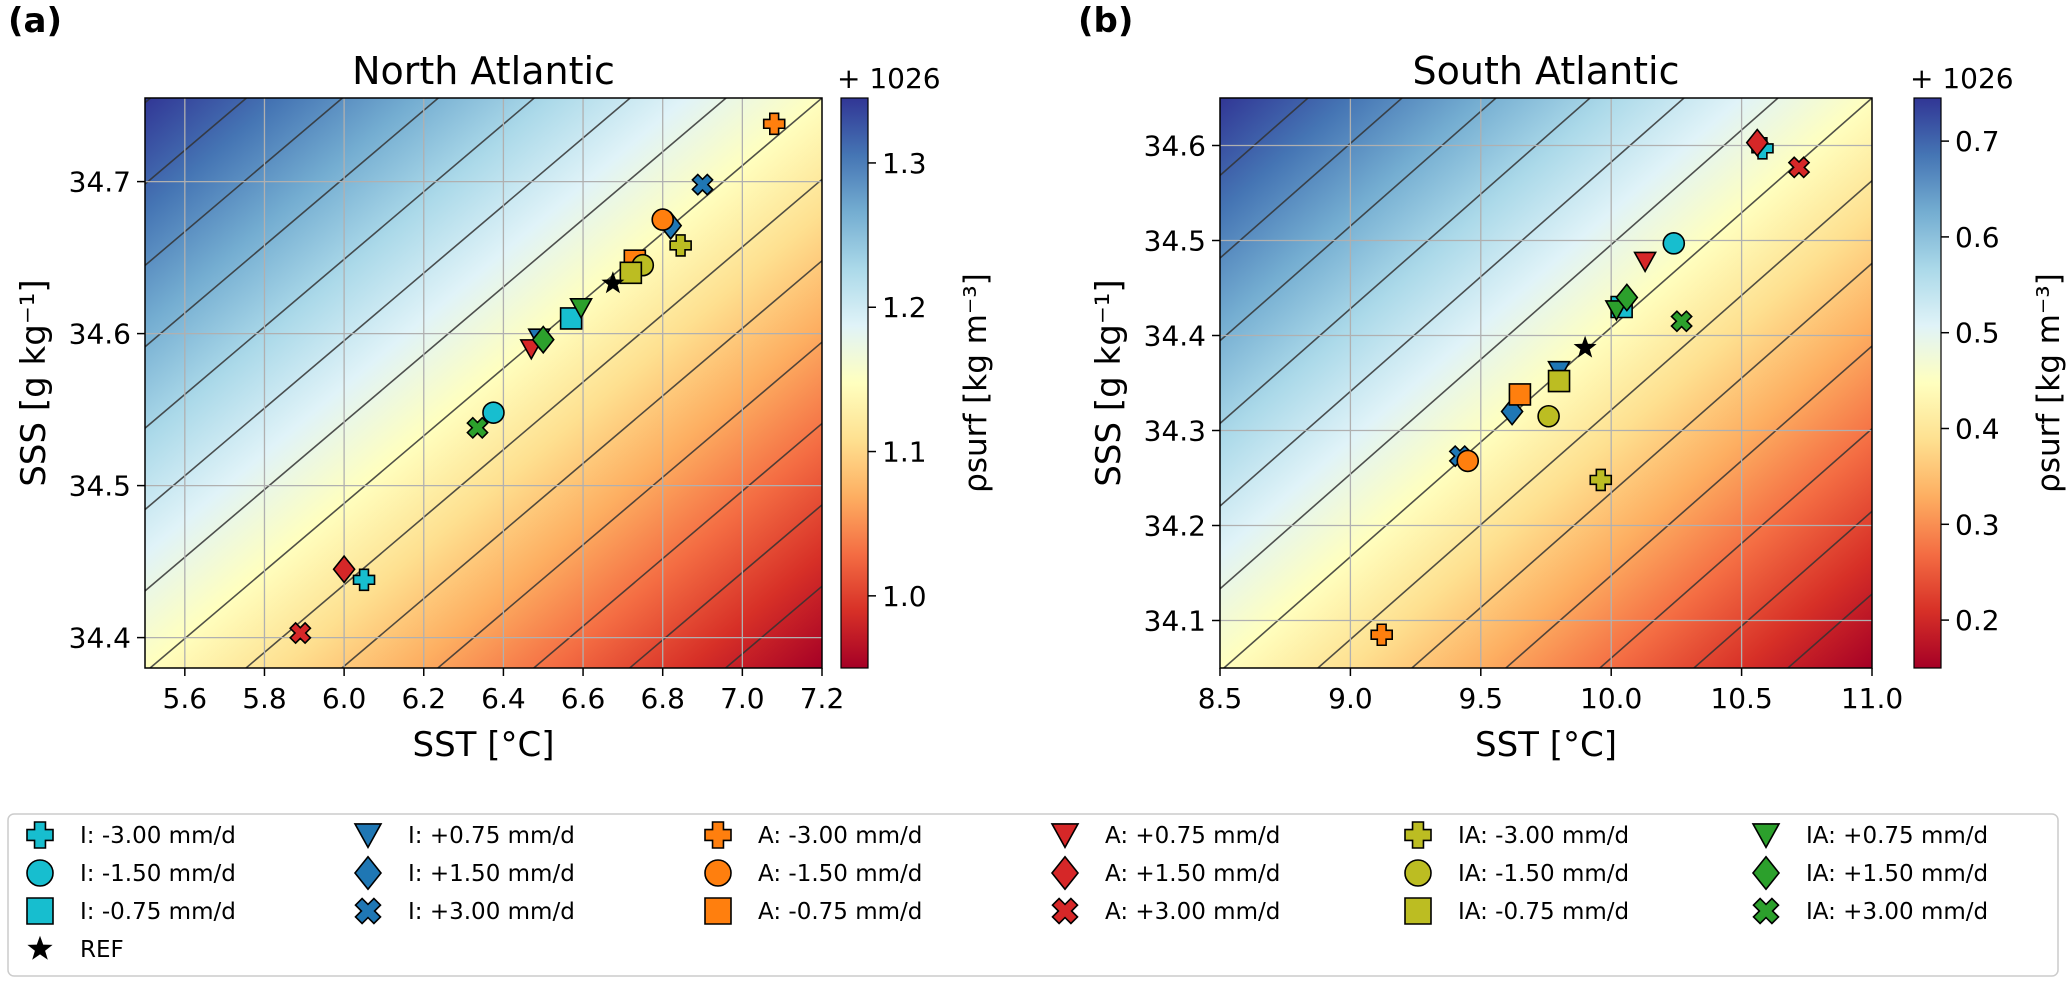 This screenshot has height=982, width=2067. Describe the element at coordinates (1175, 526) in the screenshot. I see `y-tick-label: 34.2` at that location.